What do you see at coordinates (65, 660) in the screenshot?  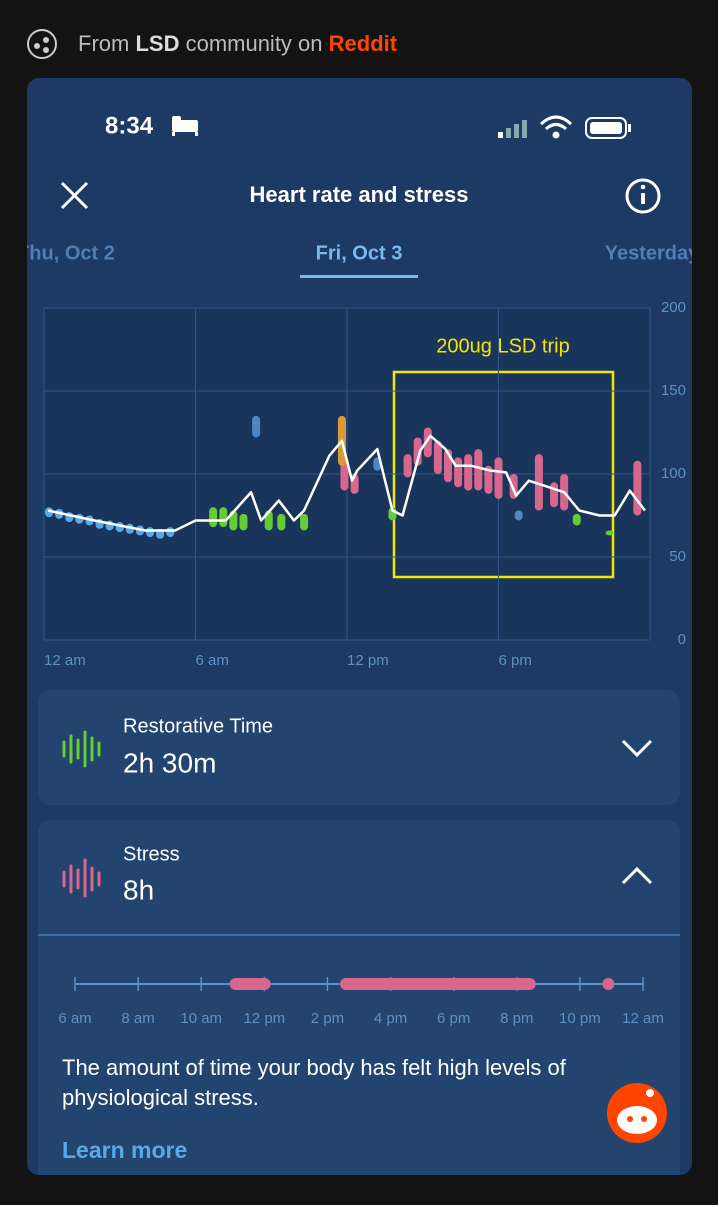 I see `x-tick-label: 12 am` at bounding box center [65, 660].